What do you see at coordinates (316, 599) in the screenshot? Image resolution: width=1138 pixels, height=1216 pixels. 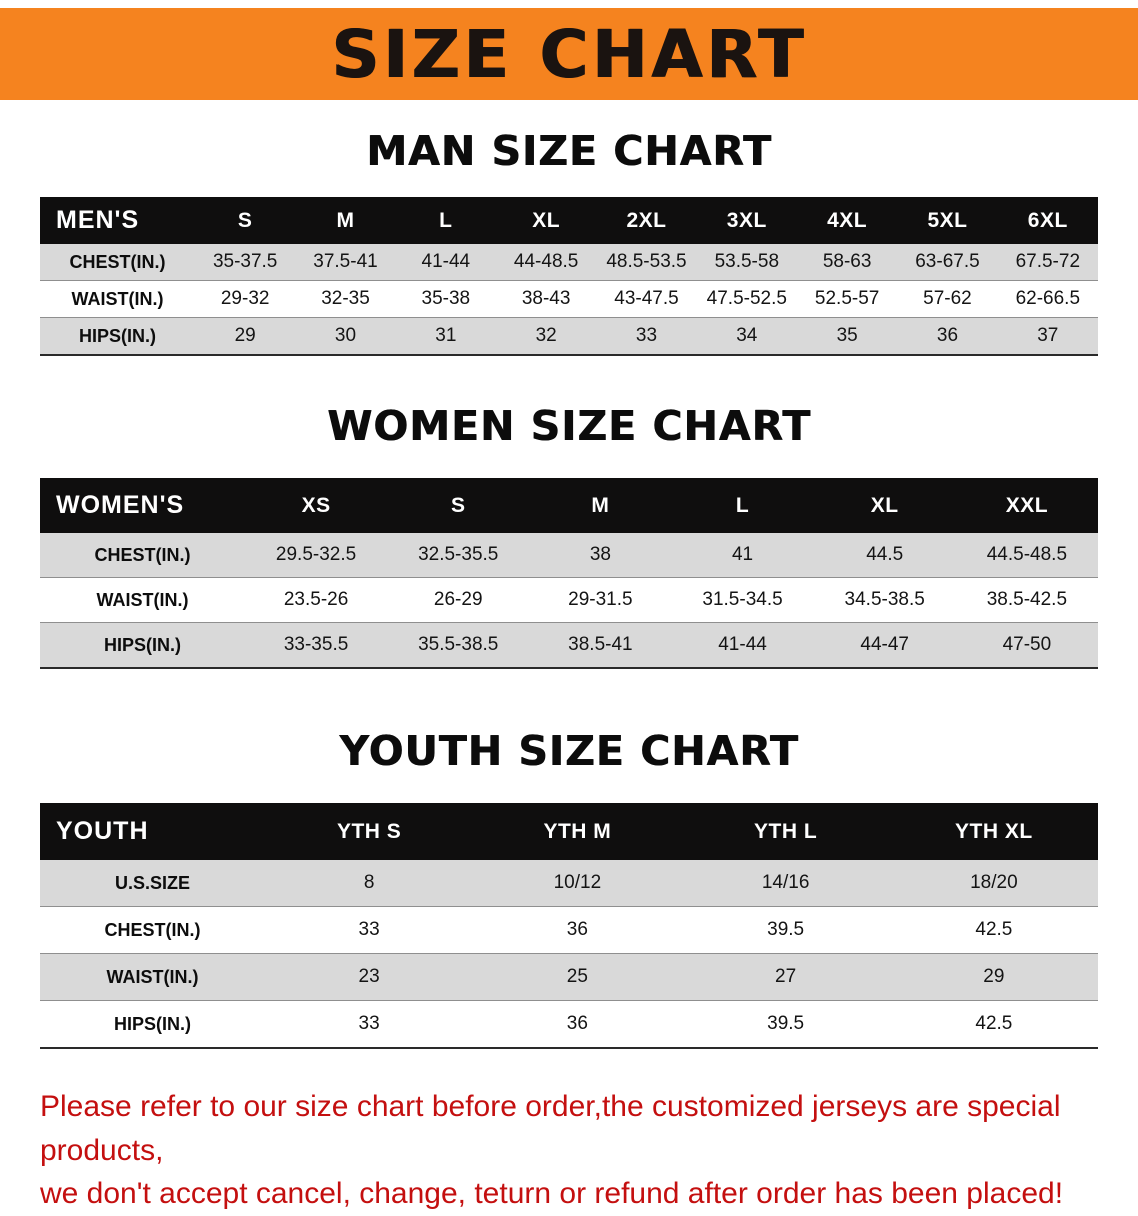 I see `cell: 23.5-26` at bounding box center [316, 599].